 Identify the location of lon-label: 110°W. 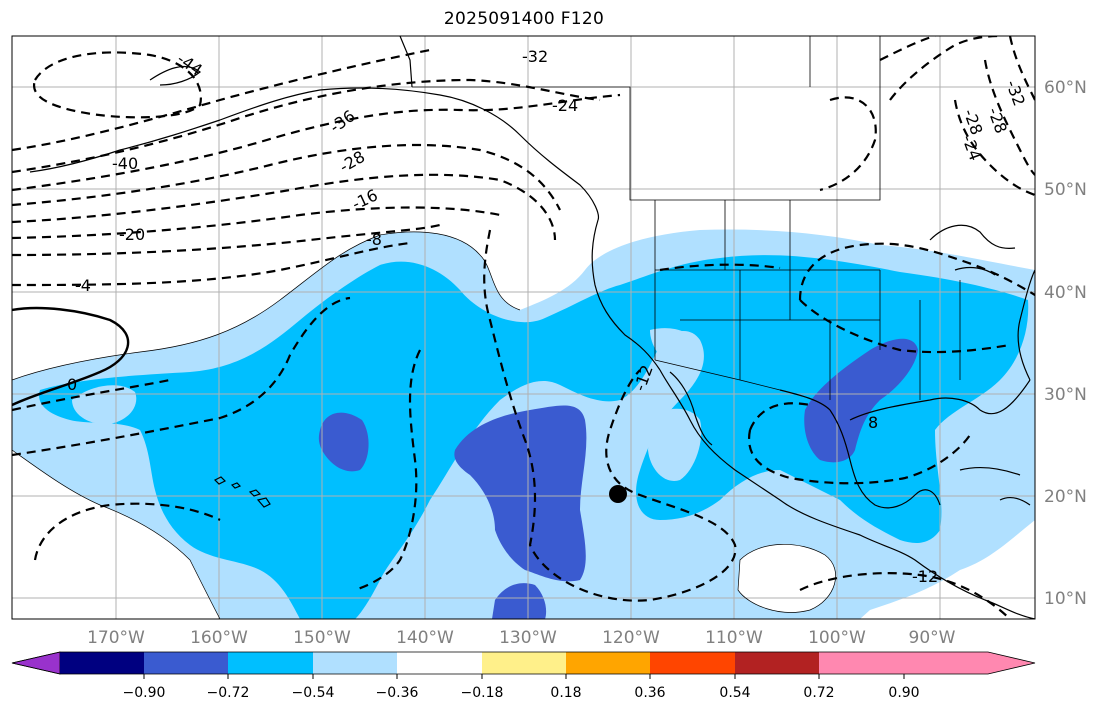
(734, 638).